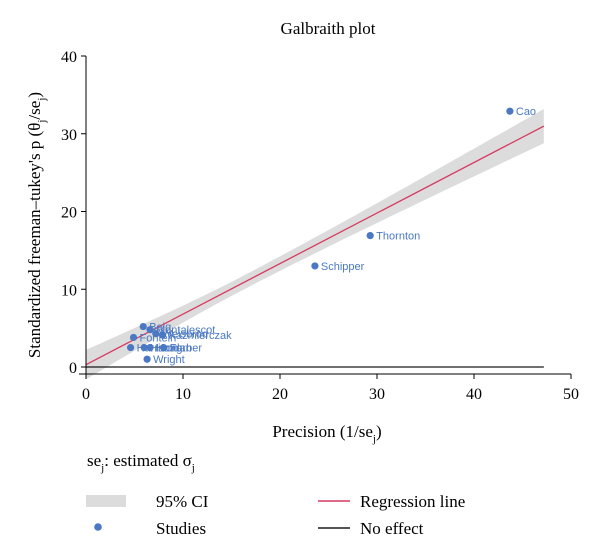 The width and height of the screenshot is (600, 557). What do you see at coordinates (398, 237) in the screenshot?
I see `study-label: Thornton` at bounding box center [398, 237].